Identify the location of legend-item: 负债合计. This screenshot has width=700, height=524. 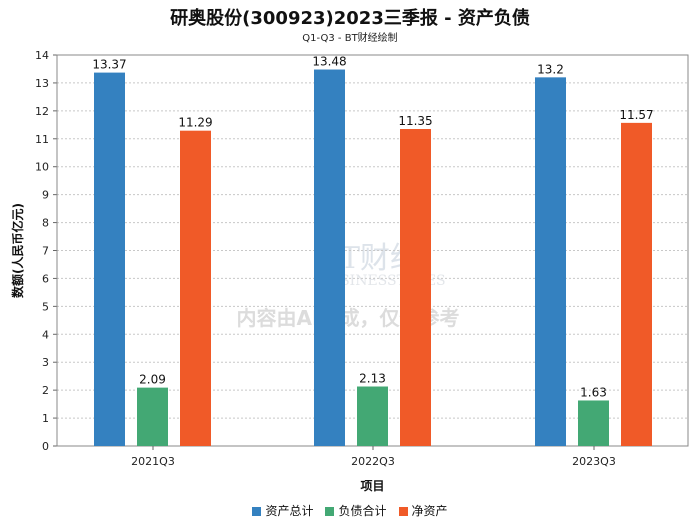
(356, 511).